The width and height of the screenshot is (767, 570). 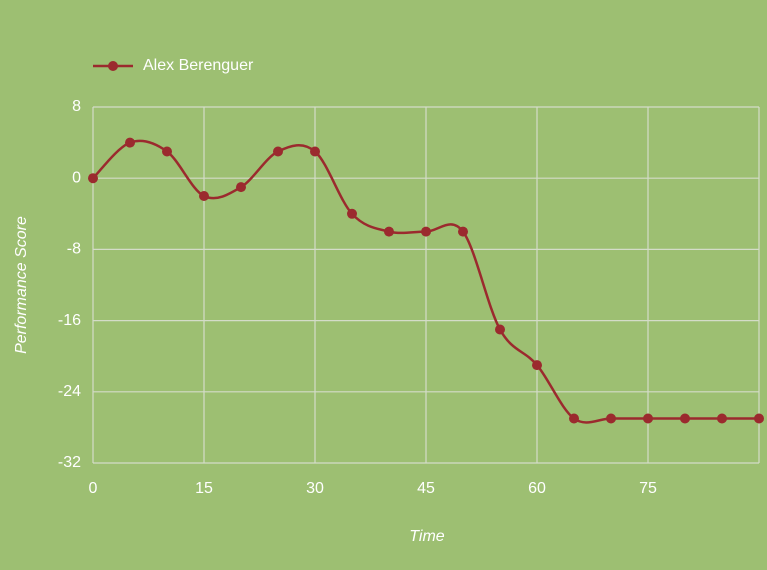 What do you see at coordinates (113, 66) in the screenshot?
I see `legend-marker` at bounding box center [113, 66].